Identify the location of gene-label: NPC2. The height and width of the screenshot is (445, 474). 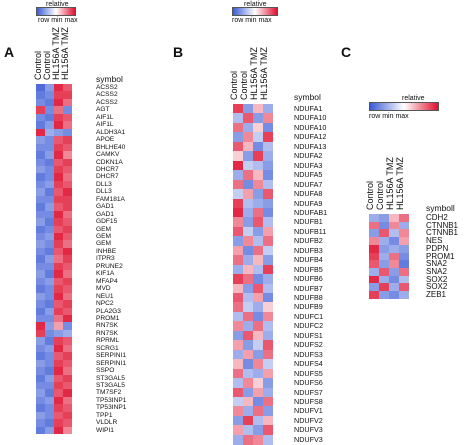
(105, 304).